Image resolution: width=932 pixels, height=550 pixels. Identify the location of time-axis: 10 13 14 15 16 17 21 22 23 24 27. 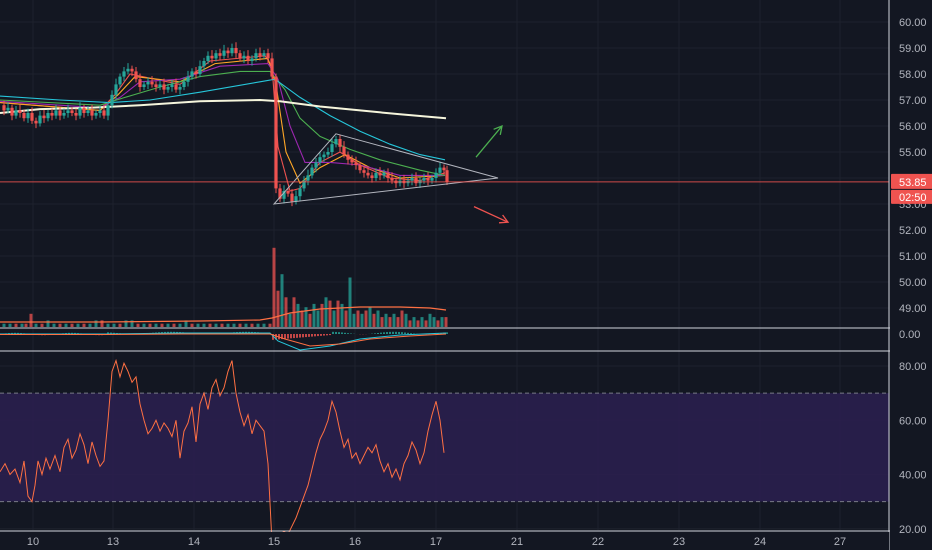
(444, 541).